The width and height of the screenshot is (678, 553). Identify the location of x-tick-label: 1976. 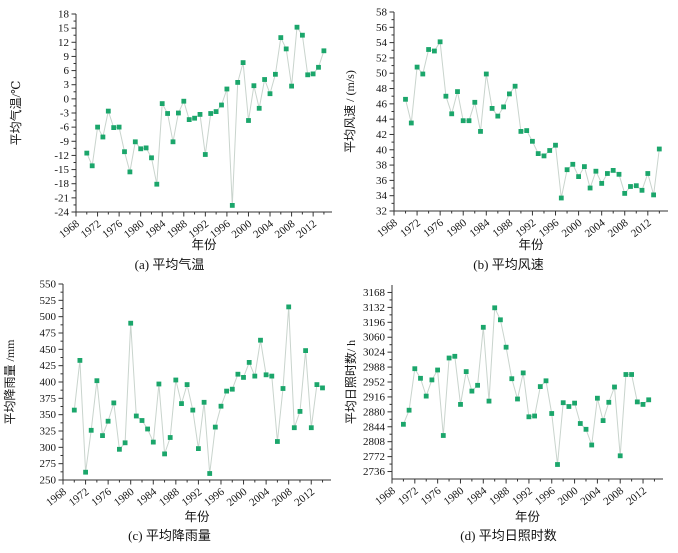
(101, 497).